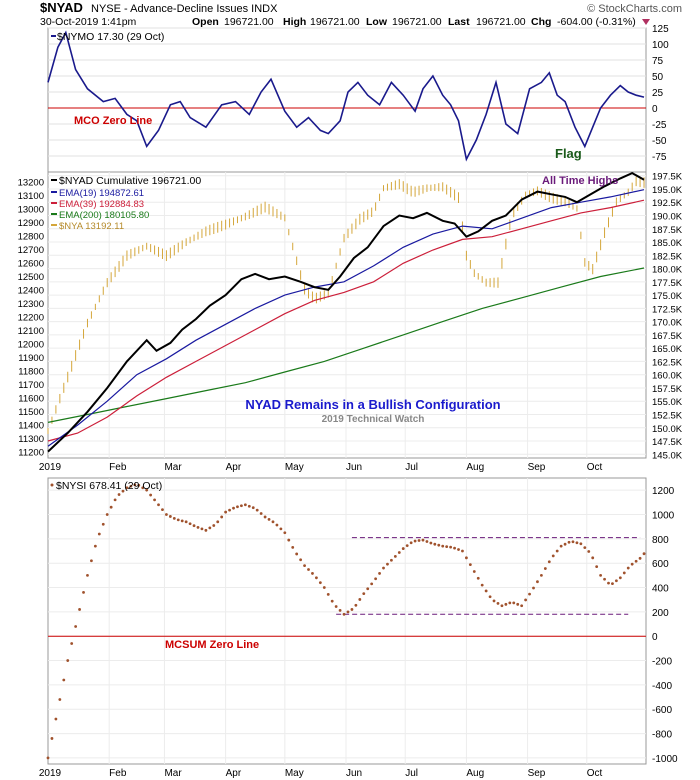 This screenshot has height=780, width=700. What do you see at coordinates (335, 22) in the screenshot?
I see `high-value: 196721.00` at bounding box center [335, 22].